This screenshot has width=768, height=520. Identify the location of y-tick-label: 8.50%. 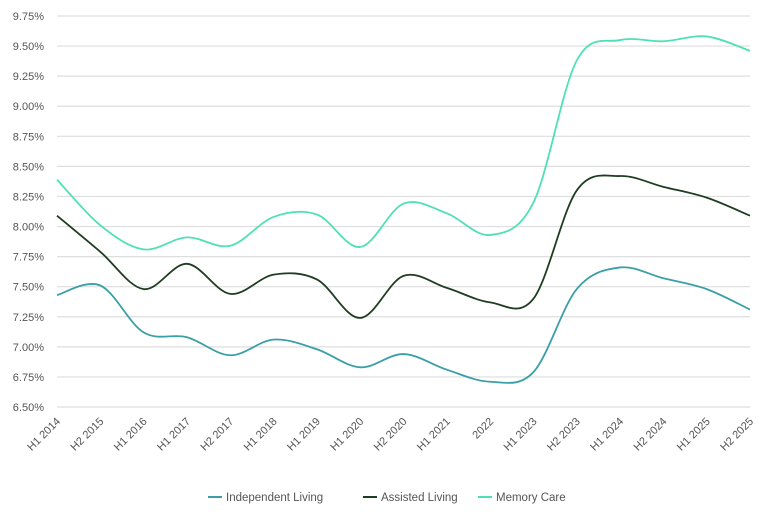
(28, 167).